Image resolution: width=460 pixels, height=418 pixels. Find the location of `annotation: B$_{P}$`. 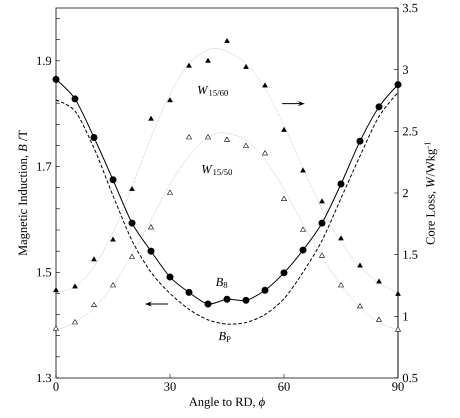

annotation: B$_{P}$ is located at coordinates (224, 337).